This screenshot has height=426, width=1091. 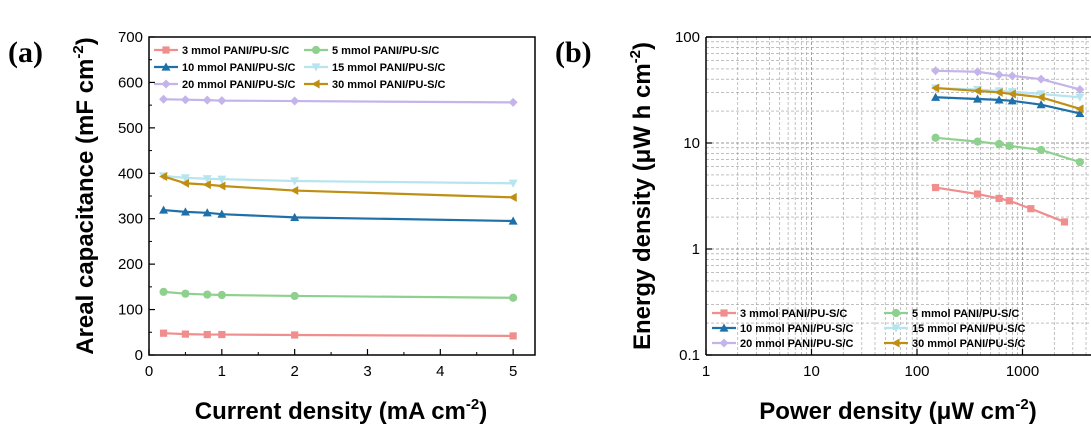 What do you see at coordinates (130, 310) in the screenshot?
I see `y-tick-label: 100` at bounding box center [130, 310].